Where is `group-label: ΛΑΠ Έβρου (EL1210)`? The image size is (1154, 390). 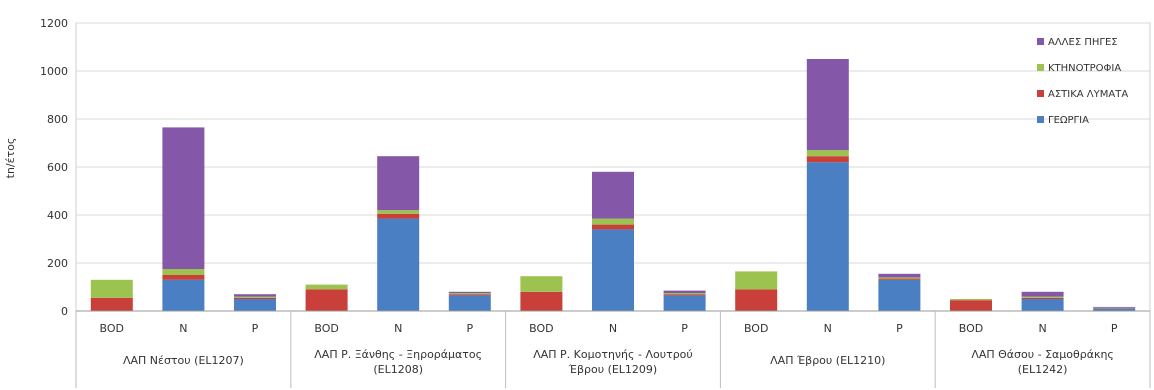 group-label: ΛΑΠ Έβρου (EL1210) is located at coordinates (827, 360).